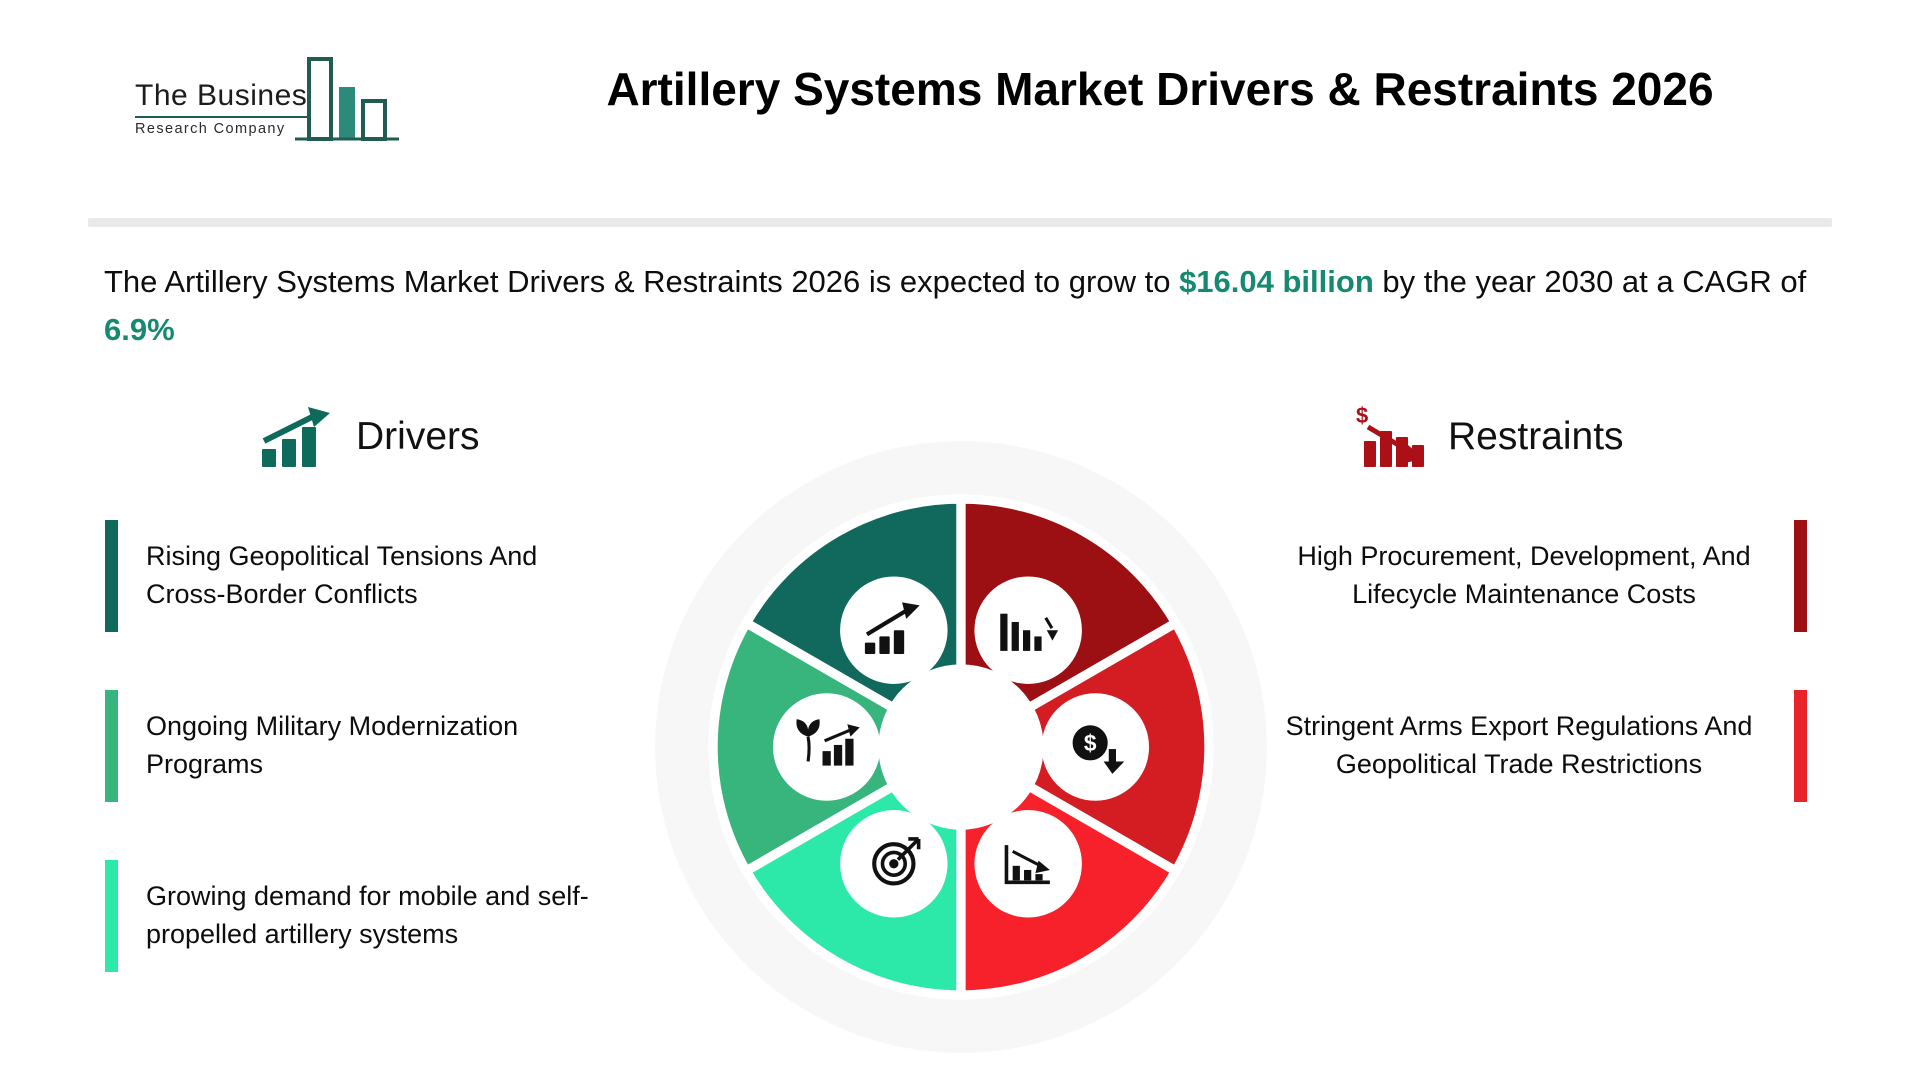 This screenshot has height=1080, width=1920. Describe the element at coordinates (1028, 630) in the screenshot. I see `declining-bars-icon` at that location.